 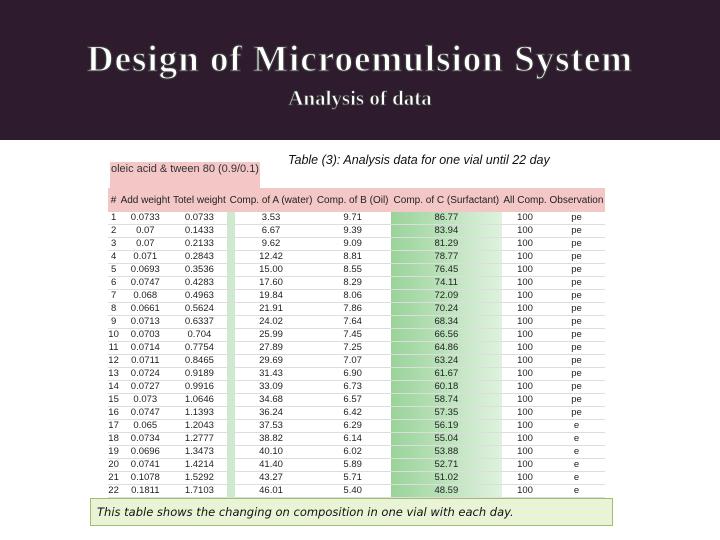 What do you see at coordinates (446, 400) in the screenshot?
I see `table-cell: 58.74` at bounding box center [446, 400].